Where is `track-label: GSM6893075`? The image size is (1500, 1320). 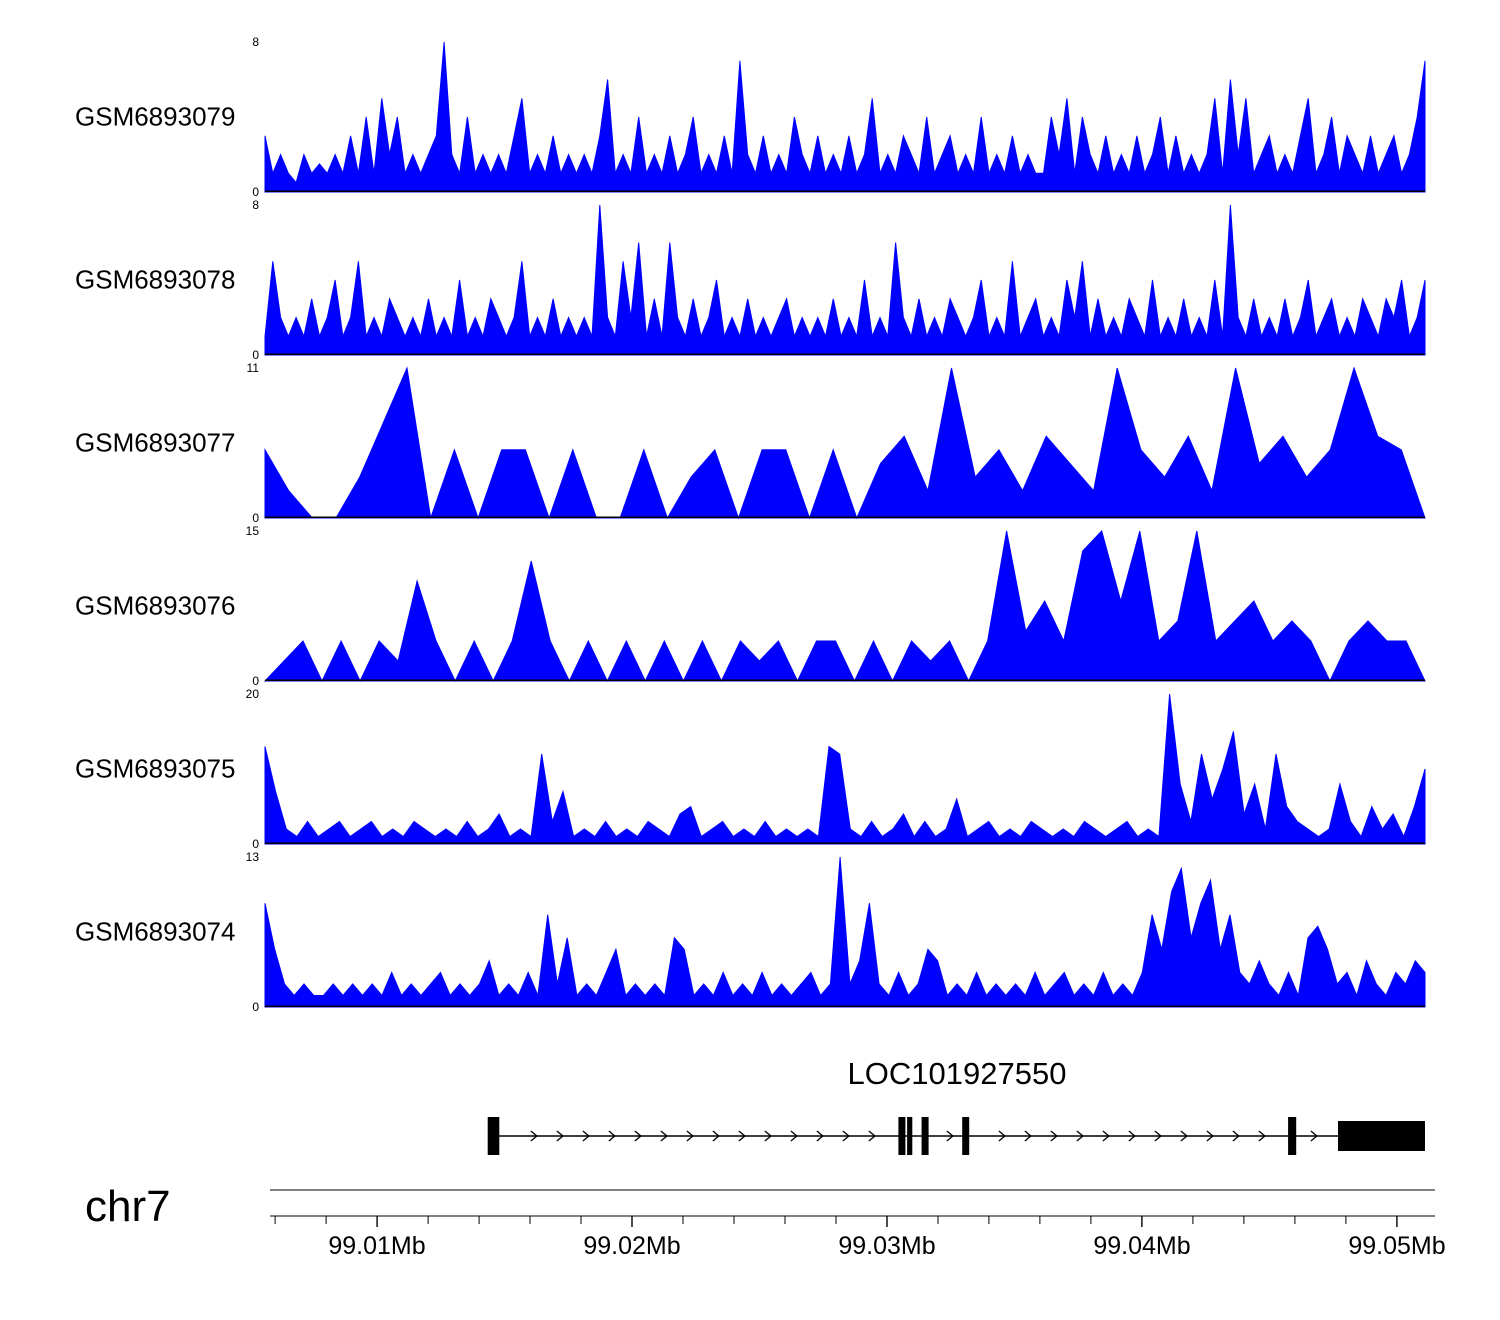
track-label: GSM6893075 is located at coordinates (155, 768).